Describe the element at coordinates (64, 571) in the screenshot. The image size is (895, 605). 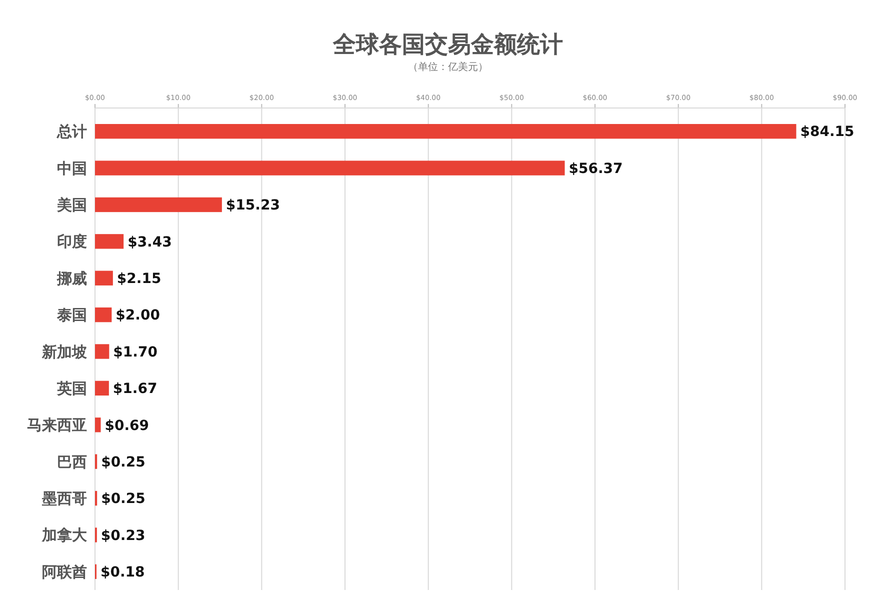
I see `y-tick-label: 阿联酋` at that location.